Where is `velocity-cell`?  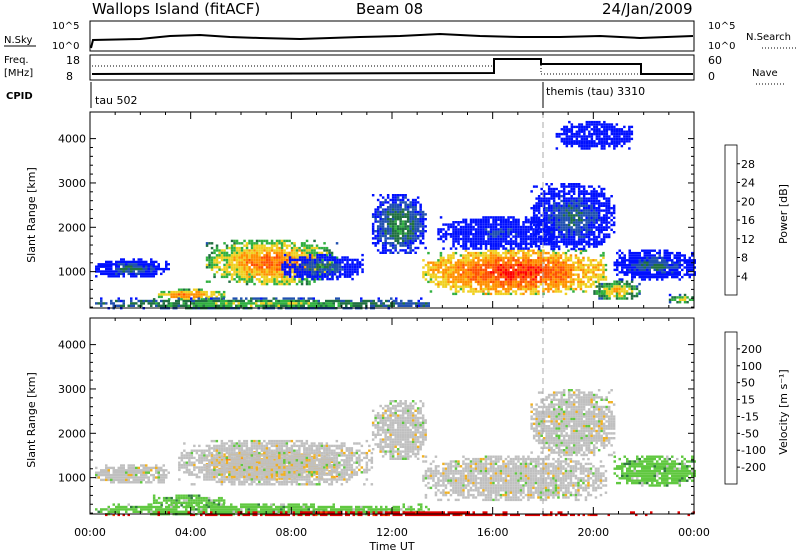 velocity-cell is located at coordinates (123, 465).